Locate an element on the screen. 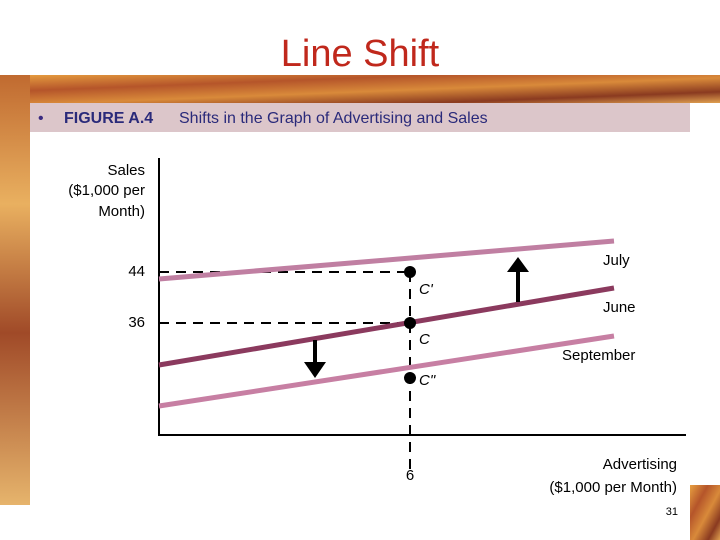 Image resolution: width=720 pixels, height=540 pixels. corner-texture is located at coordinates (705, 512).